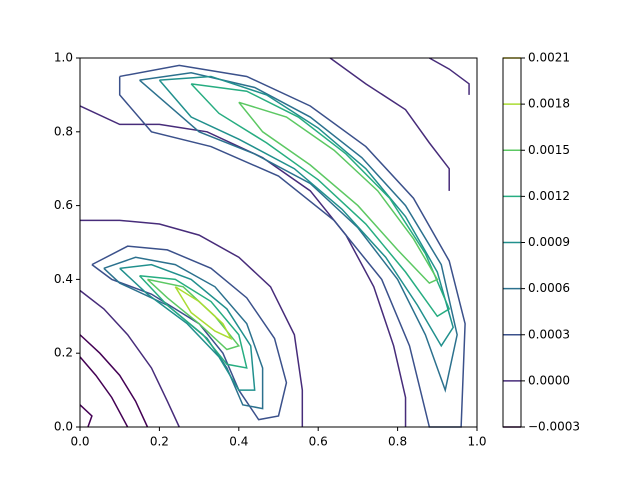  I want to click on x-tick-label: 1.0, so click(476, 442).